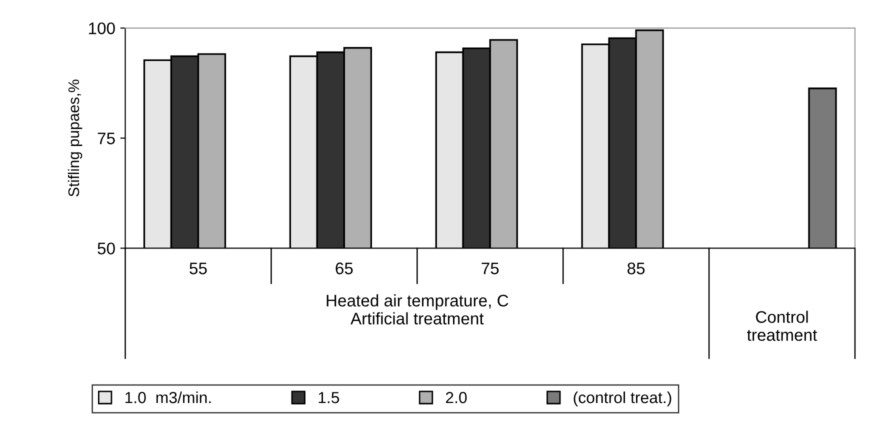 The image size is (876, 425). What do you see at coordinates (198, 268) in the screenshot?
I see `x-tick-label: 55` at bounding box center [198, 268].